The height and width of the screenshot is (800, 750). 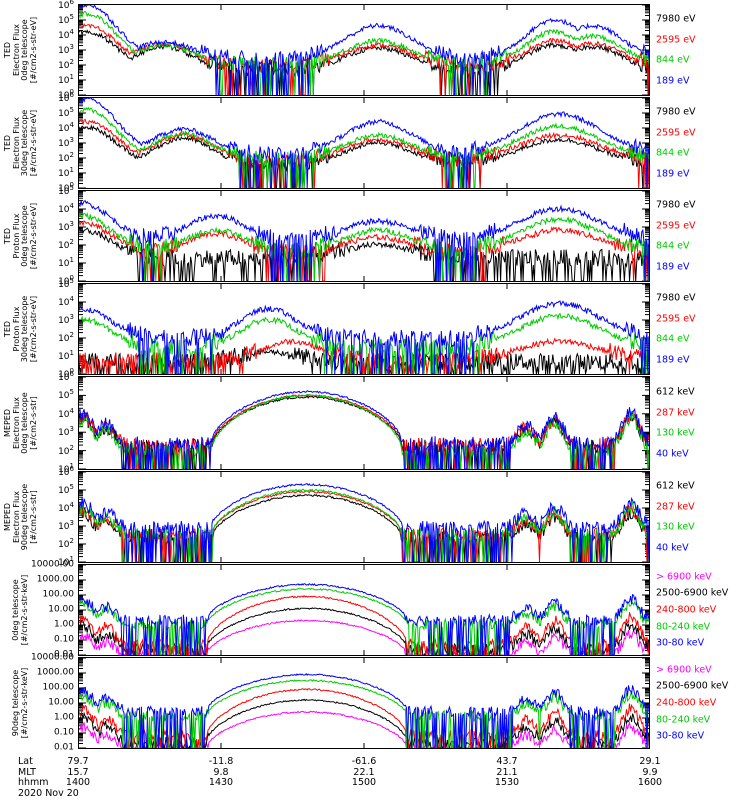 I want to click on series-130-kev, so click(x=364, y=525).